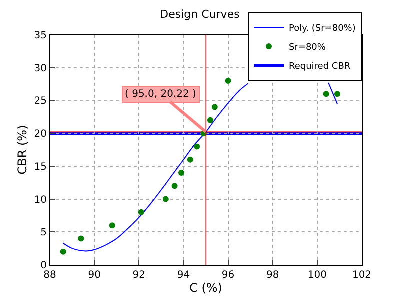  I want to click on y-tick-label: 35, so click(40, 36).